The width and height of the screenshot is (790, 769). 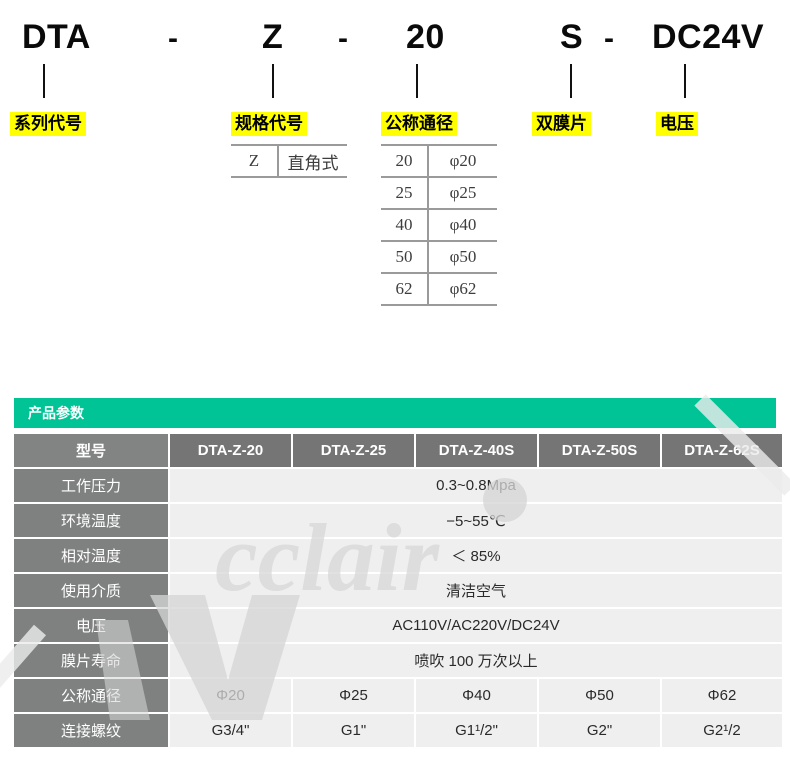 I want to click on bore-option-code: 62, so click(x=405, y=289).